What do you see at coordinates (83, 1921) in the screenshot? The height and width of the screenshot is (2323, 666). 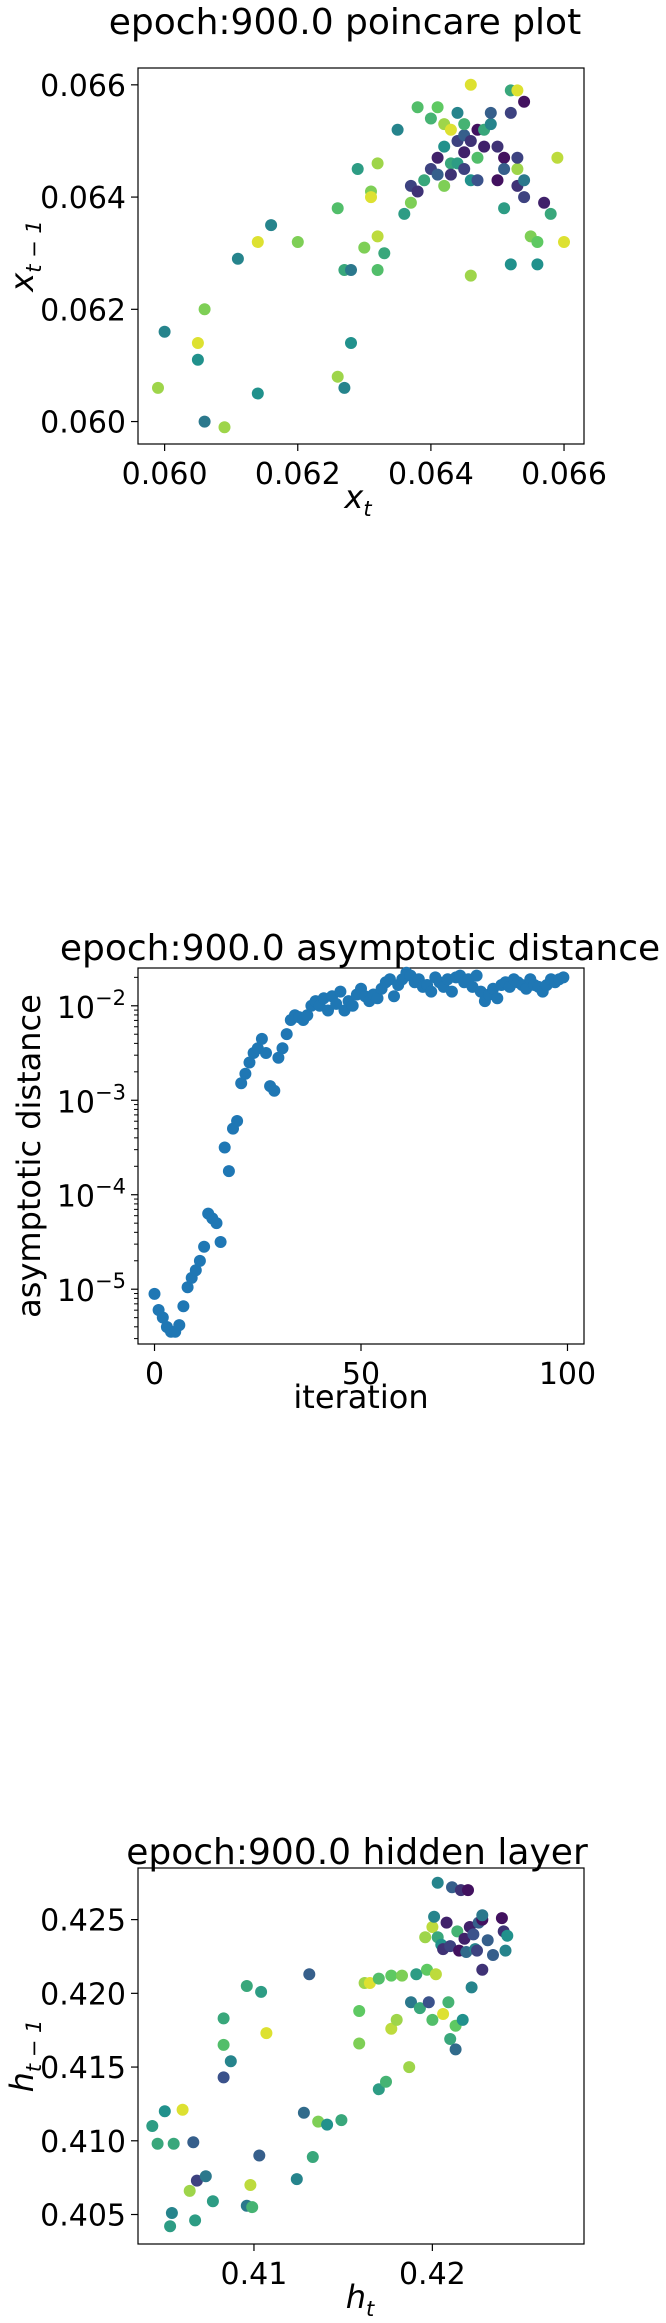 I see `y-tick-label: 0.425` at bounding box center [83, 1921].